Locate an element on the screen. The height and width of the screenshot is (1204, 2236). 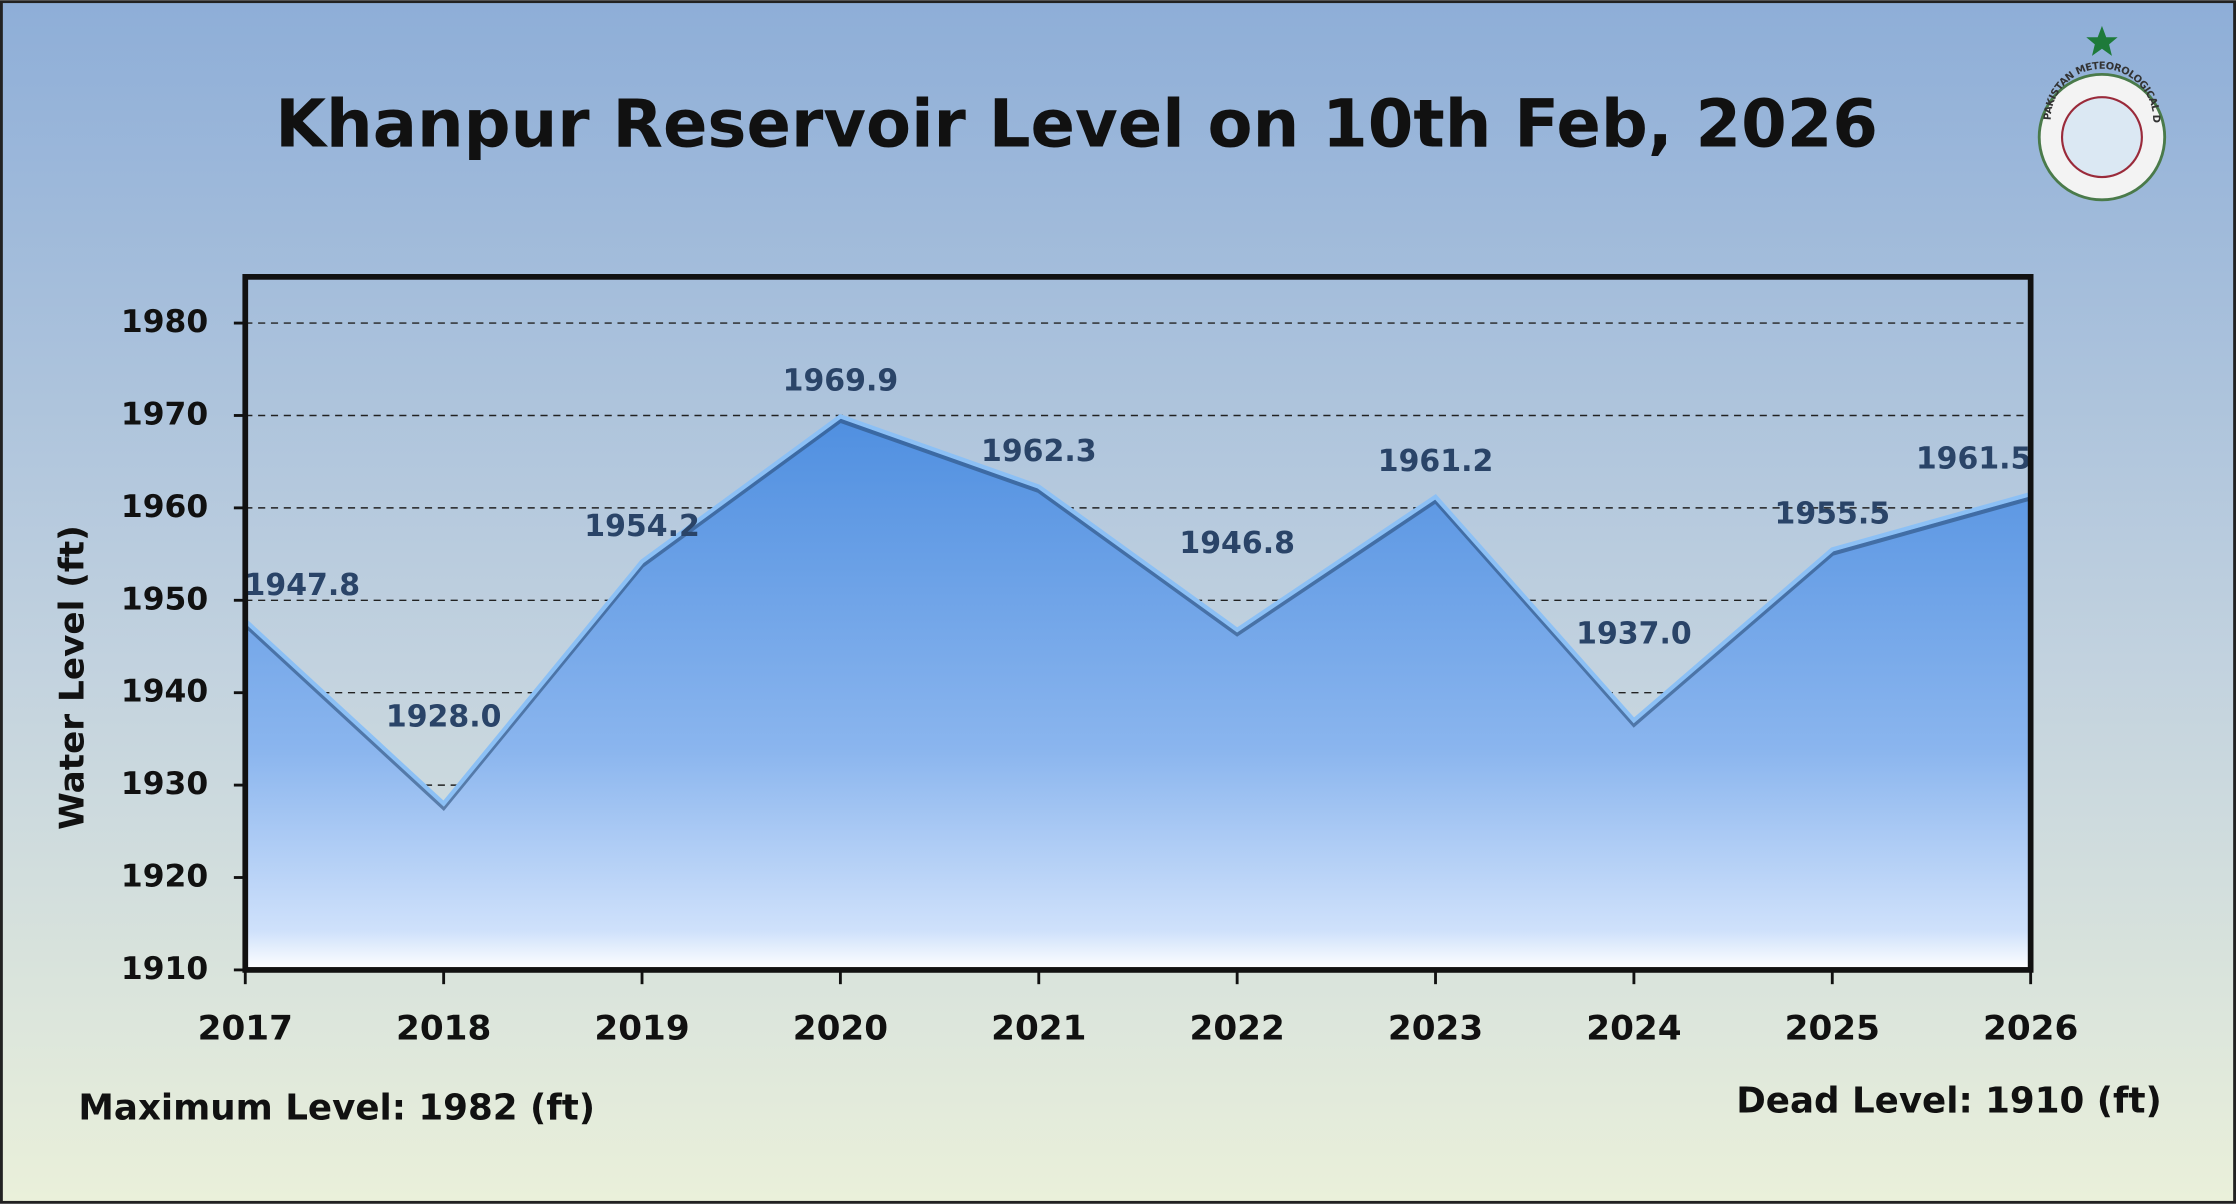
y-tick-label: 1940 is located at coordinates (164, 692).